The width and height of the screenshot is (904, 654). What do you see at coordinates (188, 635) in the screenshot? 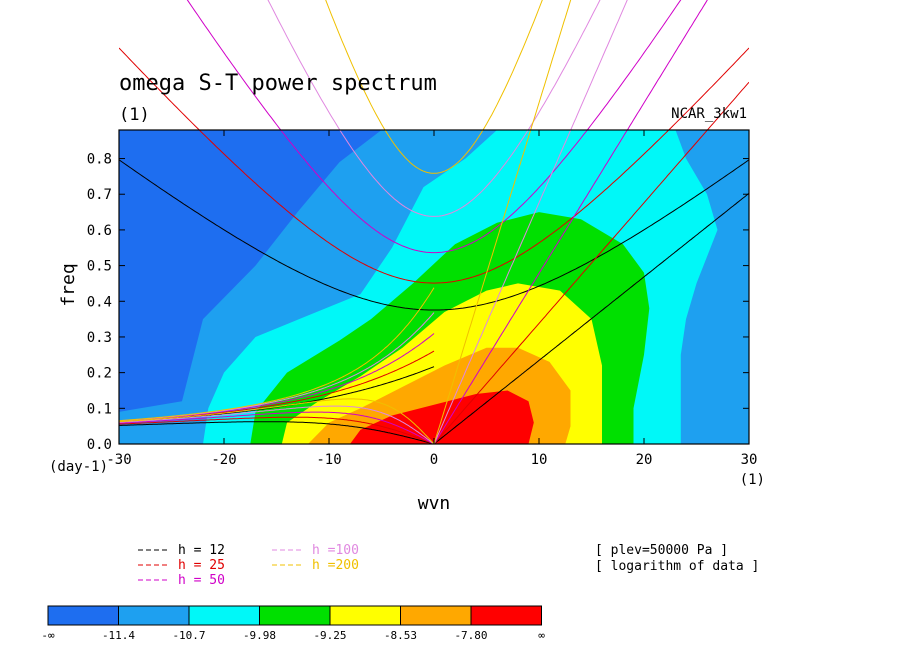
I see `colorbar-label: -10.7` at bounding box center [188, 635].